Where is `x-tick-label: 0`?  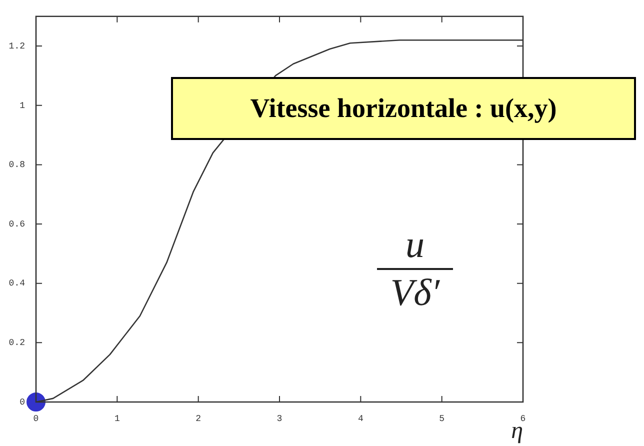
x-tick-label: 0 is located at coordinates (36, 419).